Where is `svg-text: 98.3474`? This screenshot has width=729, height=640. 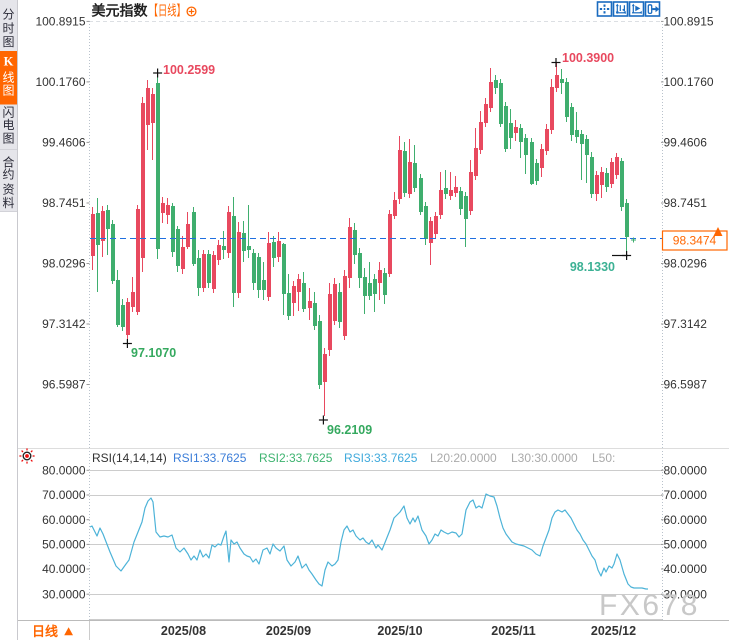
svg-text: 98.3474 is located at coordinates (695, 241).